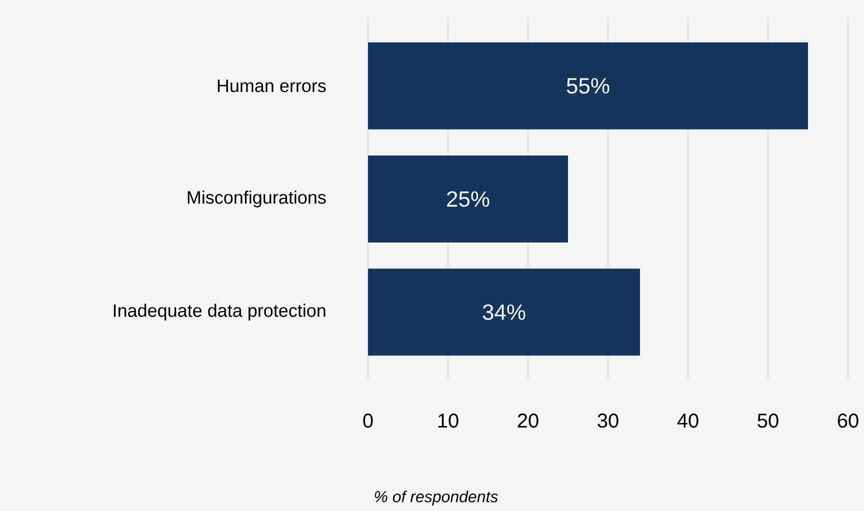  I want to click on data-label: 34%, so click(504, 312).